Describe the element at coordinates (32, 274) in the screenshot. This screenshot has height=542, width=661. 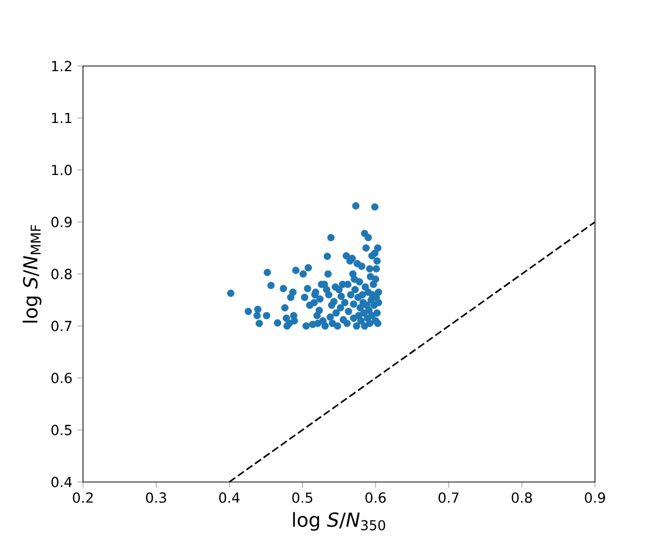
I see `y-axis-title: log S/N$_{MMF}$` at that location.